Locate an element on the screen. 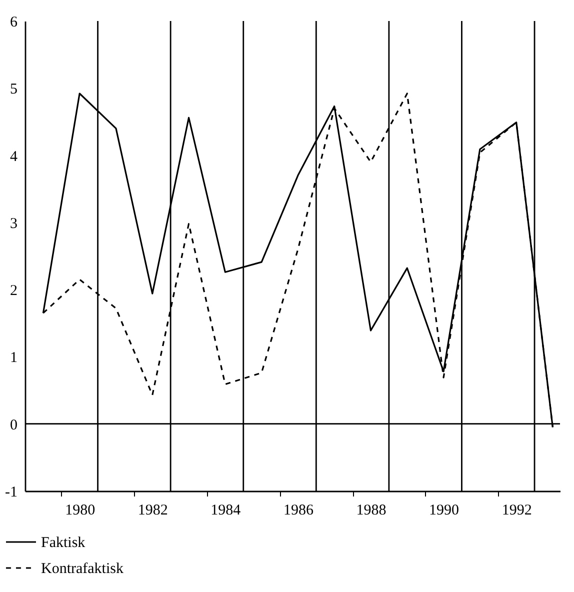  x-tick-label: 1982 is located at coordinates (153, 510).